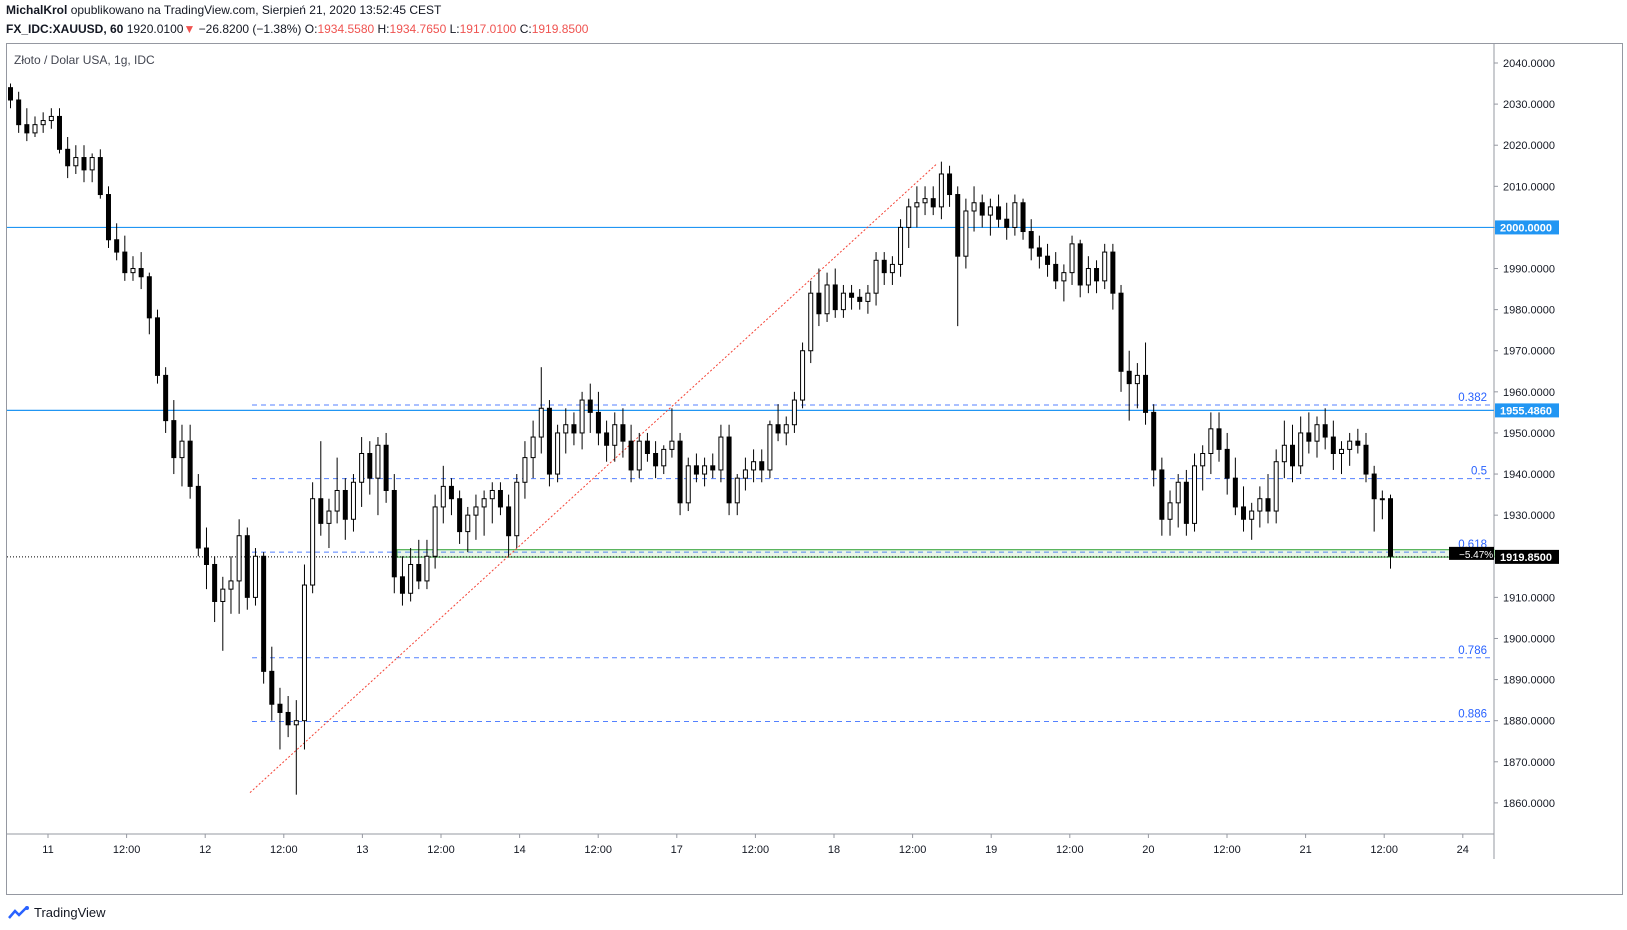 The image size is (1627, 930). I want to click on x-tick-label: 11, so click(47, 850).